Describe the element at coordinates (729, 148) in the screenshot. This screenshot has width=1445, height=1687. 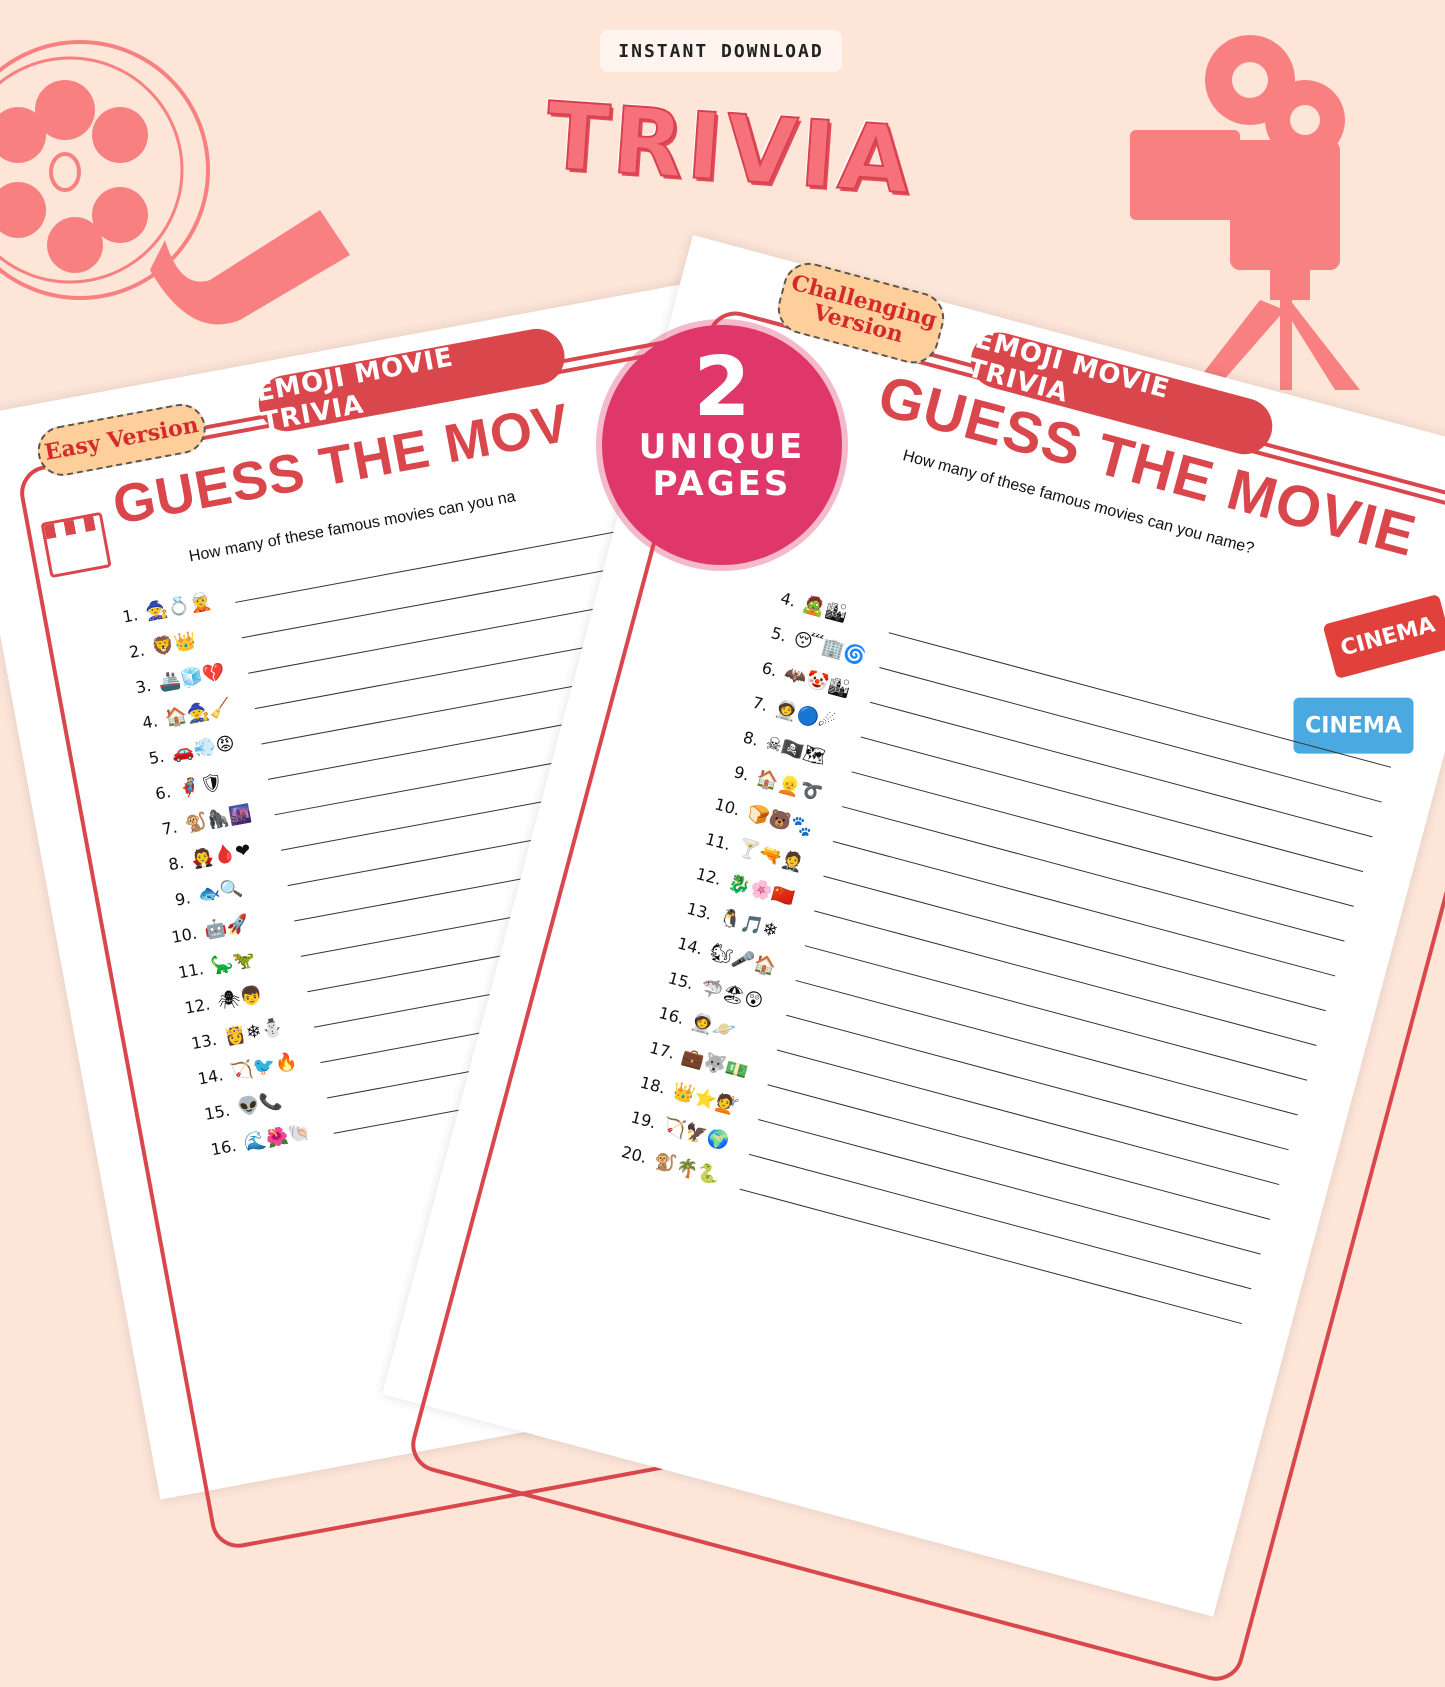
I see `trivia-title: TRIVIA` at that location.